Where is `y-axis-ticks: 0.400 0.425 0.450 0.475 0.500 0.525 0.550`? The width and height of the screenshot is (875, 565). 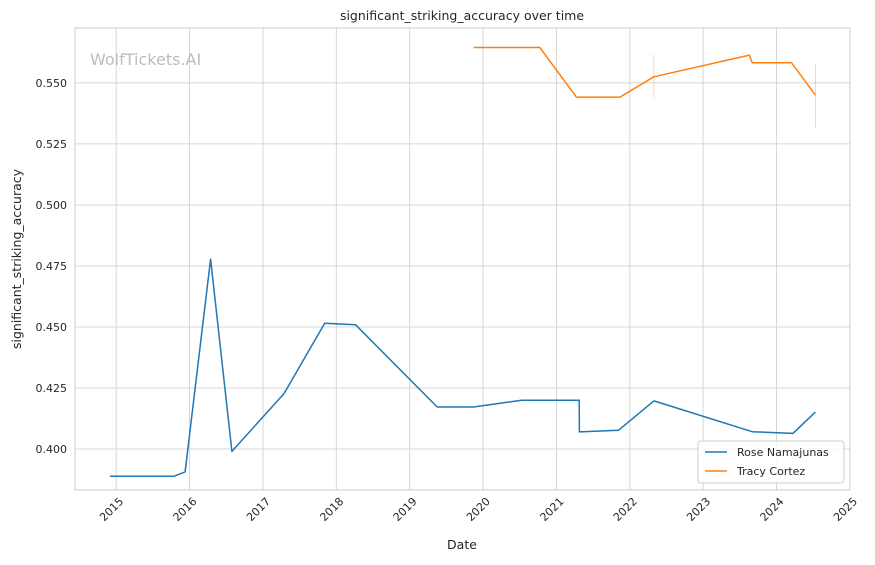 y-axis-ticks: 0.400 0.425 0.450 0.475 0.500 0.525 0.550 is located at coordinates (52, 266).